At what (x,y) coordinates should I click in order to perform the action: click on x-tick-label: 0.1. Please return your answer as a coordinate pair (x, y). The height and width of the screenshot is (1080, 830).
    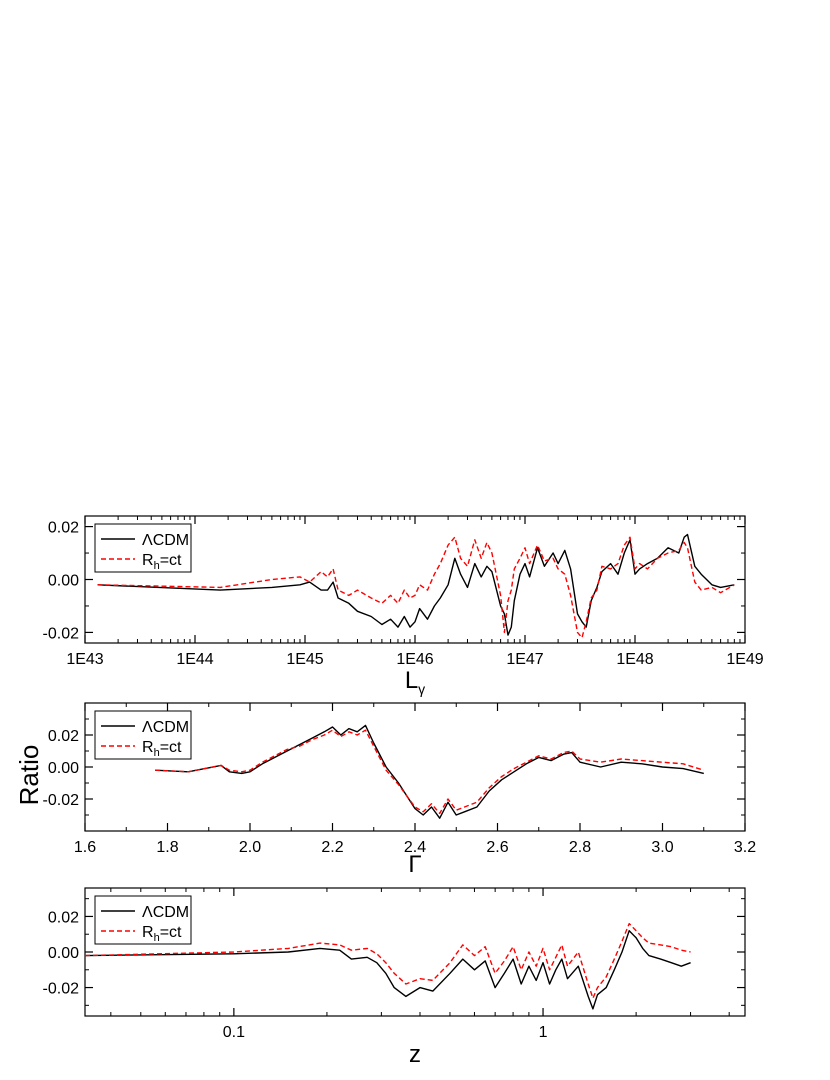
    Looking at the image, I should click on (234, 1032).